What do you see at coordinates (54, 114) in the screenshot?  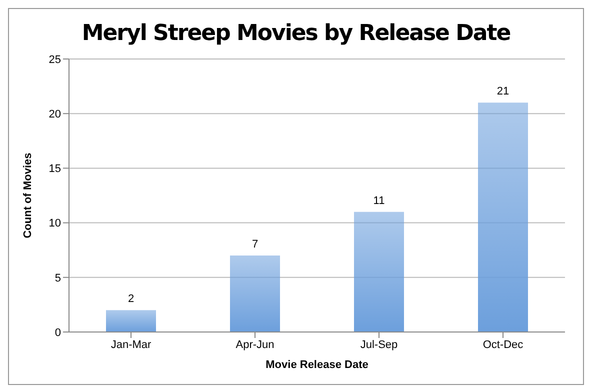 I see `y-tick-label: 20` at bounding box center [54, 114].